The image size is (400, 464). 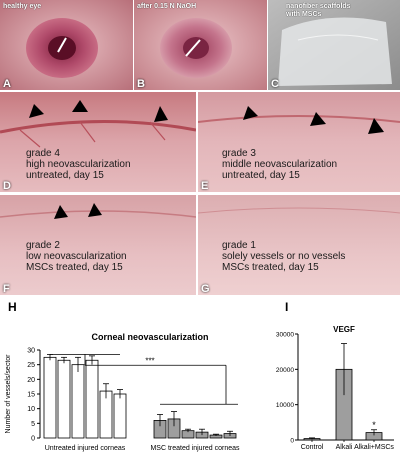 What do you see at coordinates (195, 448) in the screenshot?
I see `chart-h-group1-label: MSC treated injured corneas` at bounding box center [195, 448].